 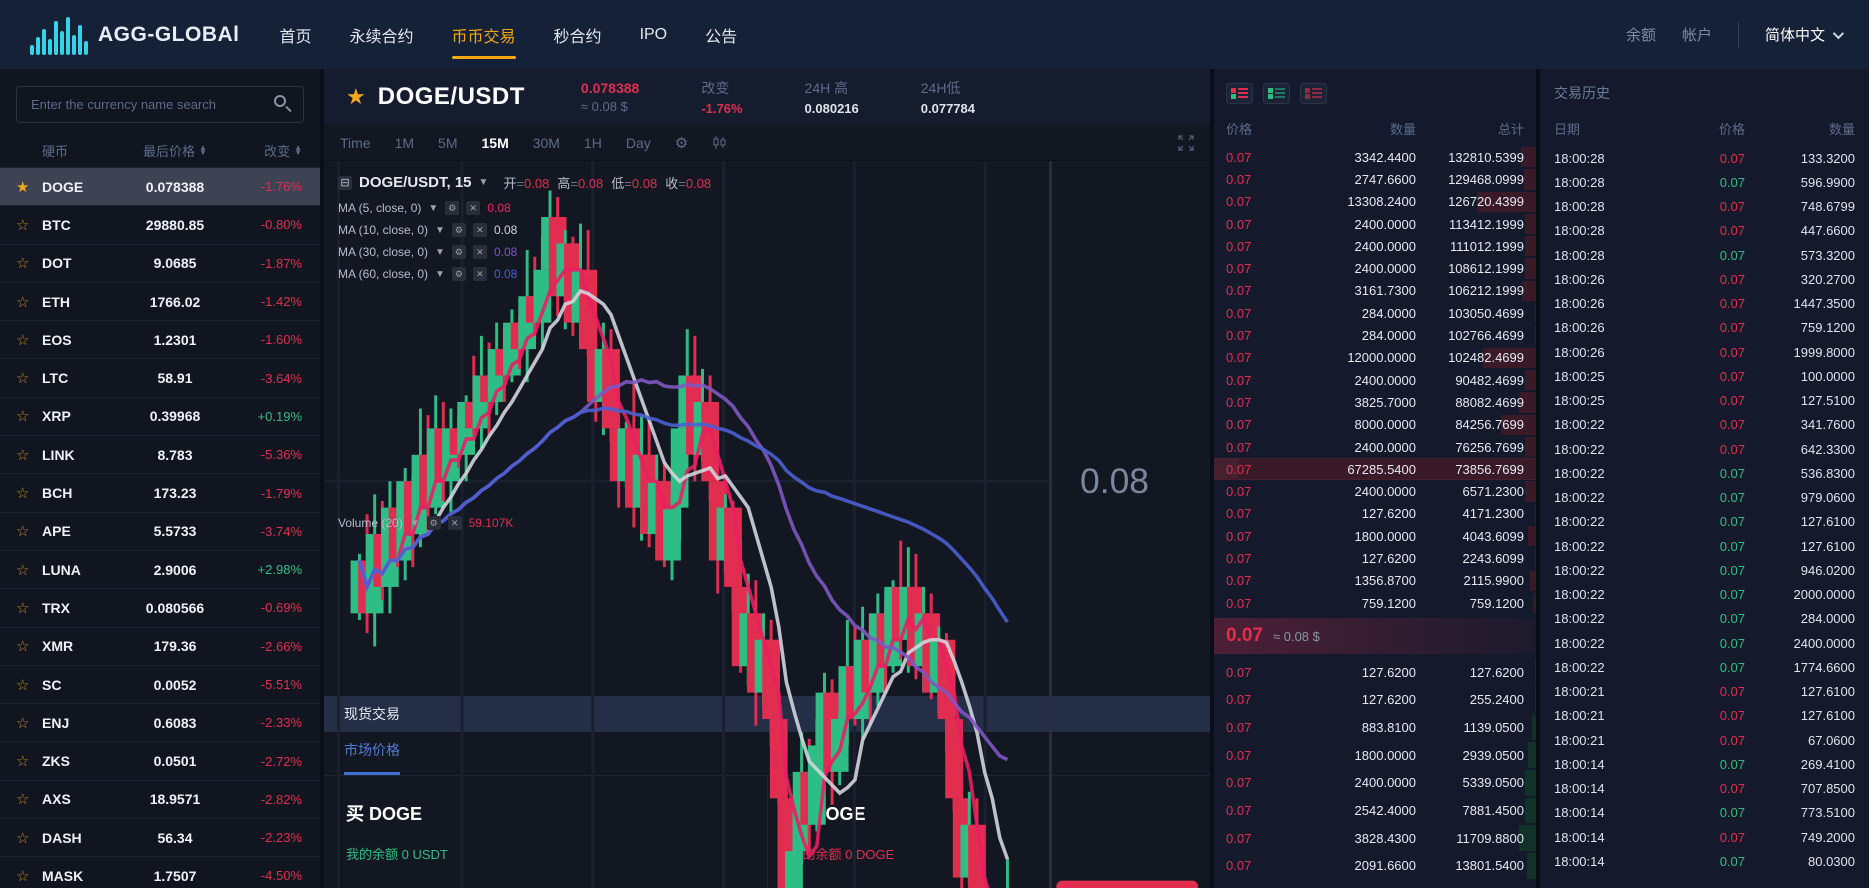 What do you see at coordinates (433, 523) in the screenshot?
I see `volume-settings-icon: ⚙` at bounding box center [433, 523].